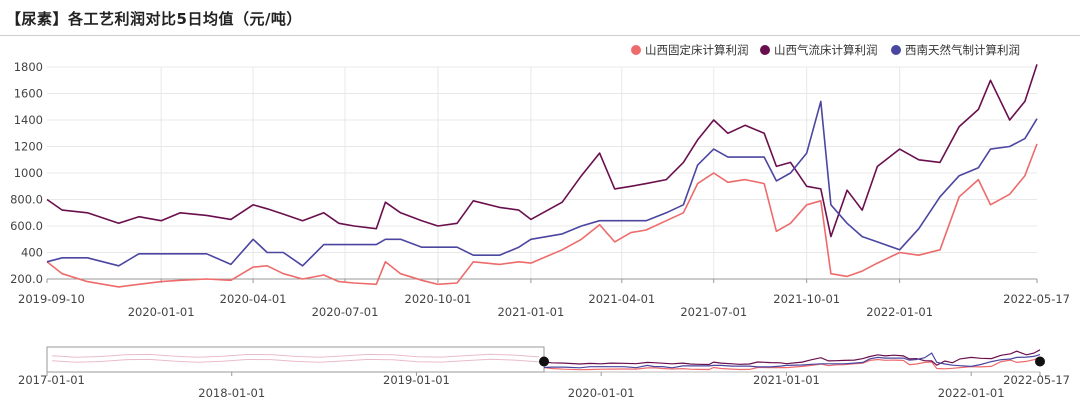 The width and height of the screenshot is (1080, 419). I want to click on y-tick-label: 200.0, so click(26, 279).